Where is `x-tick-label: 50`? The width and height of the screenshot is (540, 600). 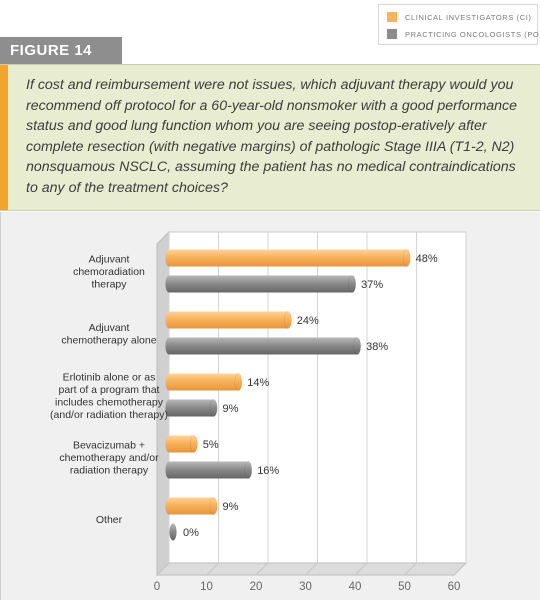
x-tick-label: 50 is located at coordinates (404, 587).